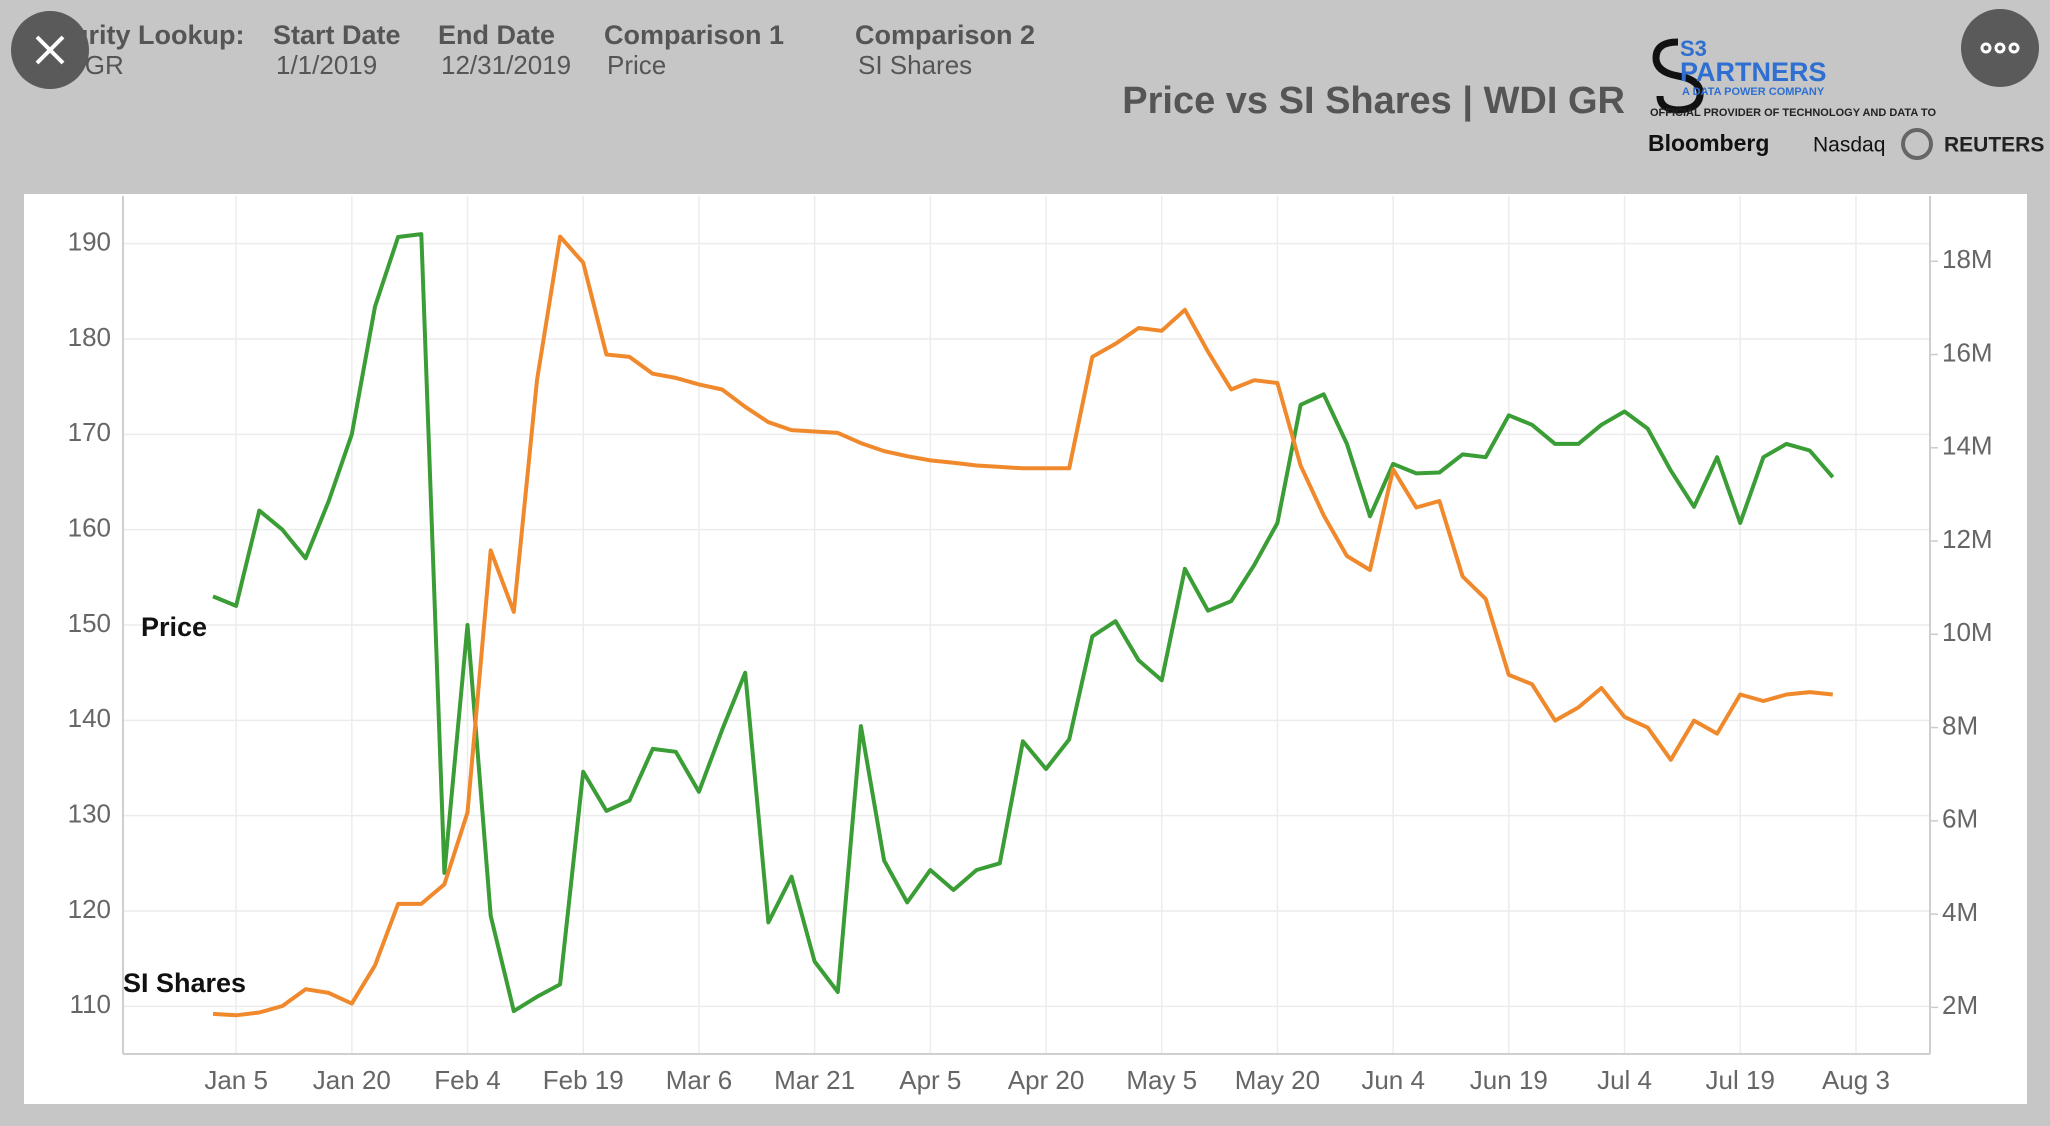 This screenshot has width=2050, height=1126. What do you see at coordinates (1161, 1080) in the screenshot?
I see `x-tick-label: May 5` at bounding box center [1161, 1080].